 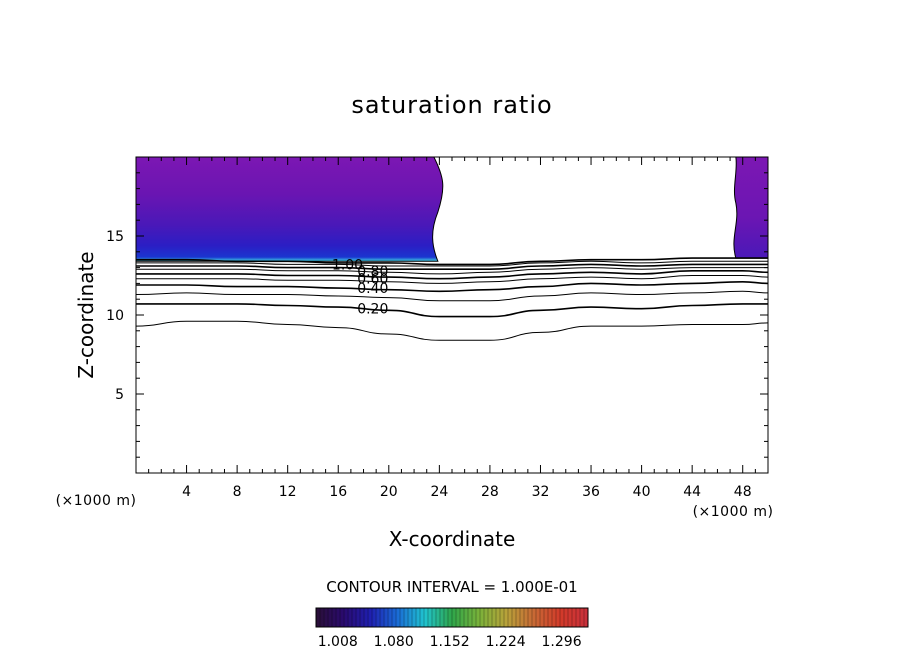 I want to click on x-tick-label: 4, so click(x=186, y=492).